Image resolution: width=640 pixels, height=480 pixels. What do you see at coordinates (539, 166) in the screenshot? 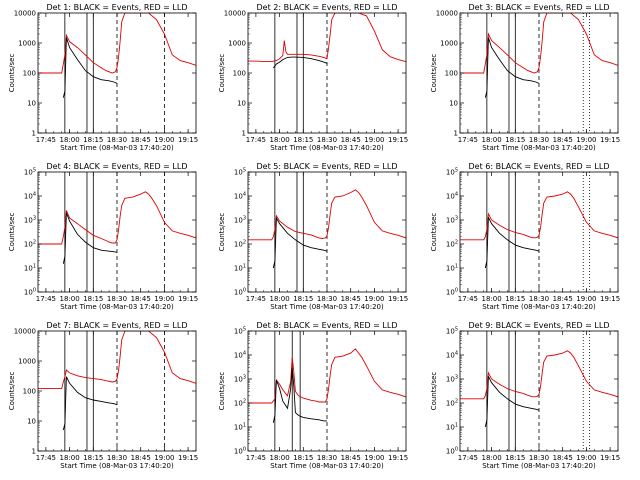
I see `panel-title: Det 6: BLACK = Events, RED = LLD` at bounding box center [539, 166].